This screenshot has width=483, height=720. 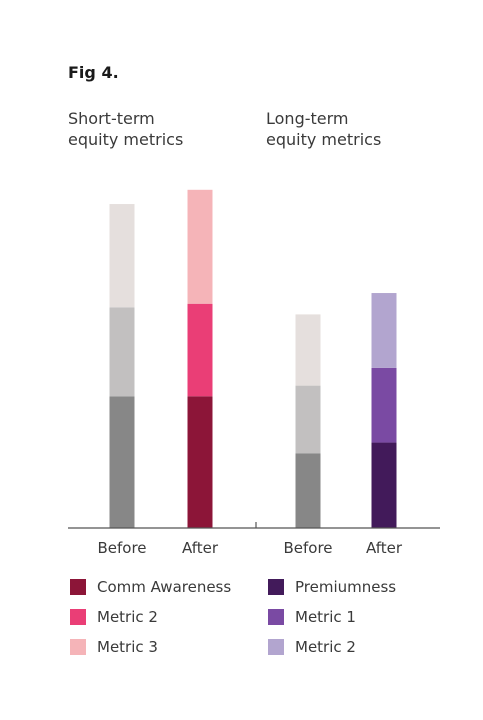 What do you see at coordinates (308, 419) in the screenshot?
I see `bar-segment-g1-b0-s1` at bounding box center [308, 419].